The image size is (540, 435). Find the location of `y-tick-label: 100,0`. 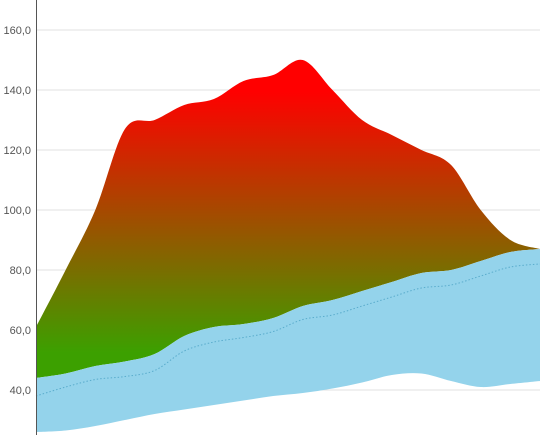

y-tick-label: 100,0 is located at coordinates (17, 211).